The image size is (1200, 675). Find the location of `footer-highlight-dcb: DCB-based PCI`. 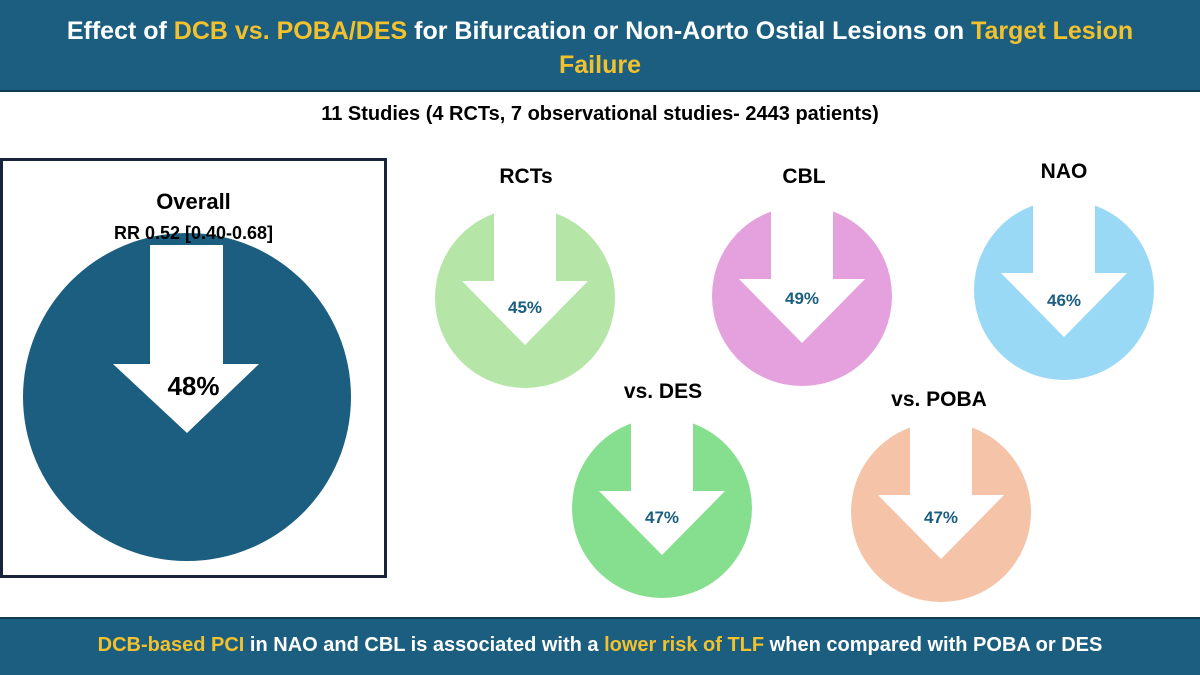

footer-highlight-dcb: DCB-based PCI is located at coordinates (171, 645).